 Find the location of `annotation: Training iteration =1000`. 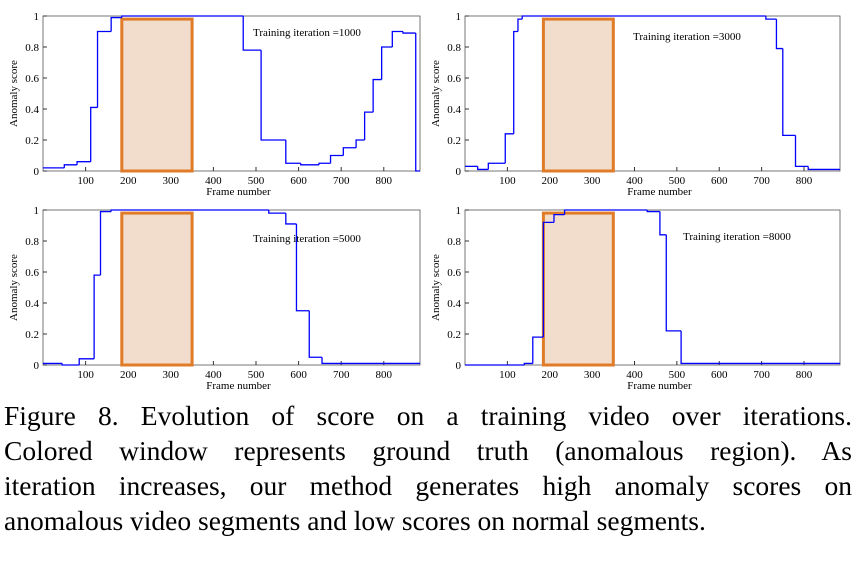

annotation: Training iteration =1000 is located at coordinates (307, 33).